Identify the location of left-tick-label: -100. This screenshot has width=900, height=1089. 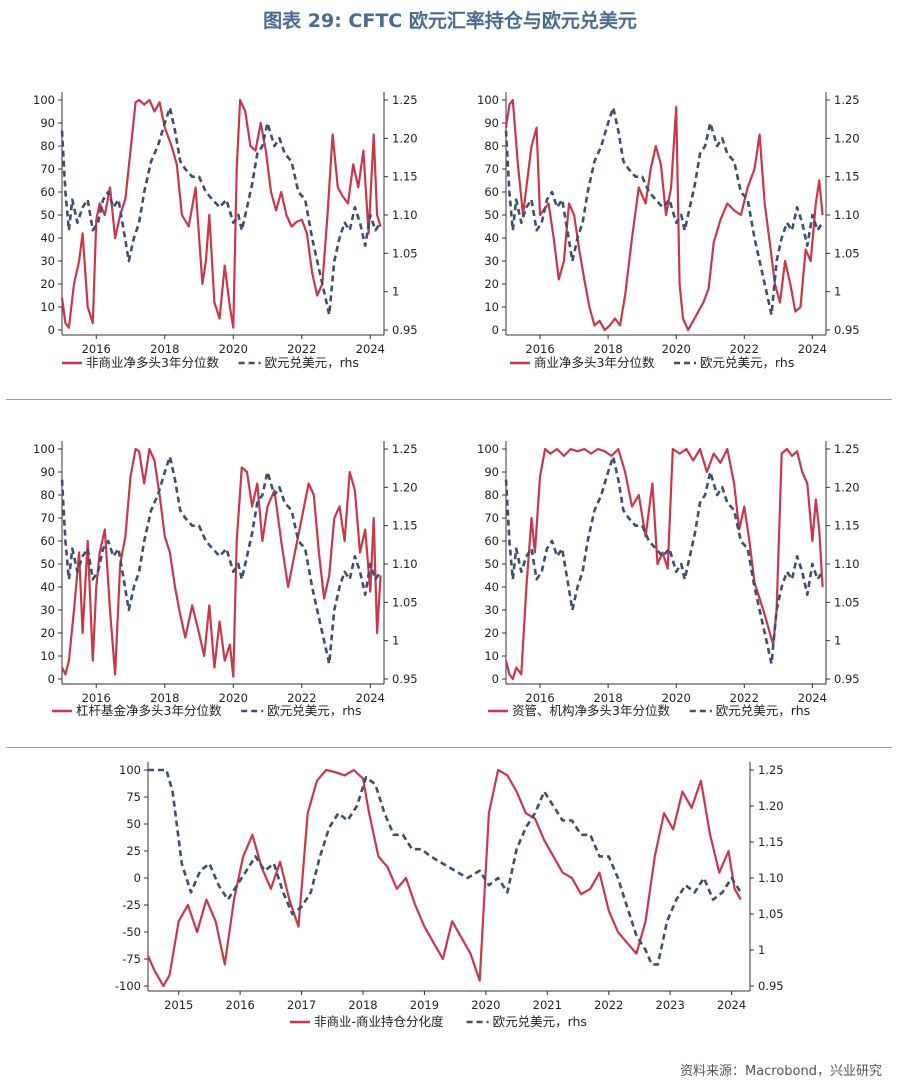
(128, 986).